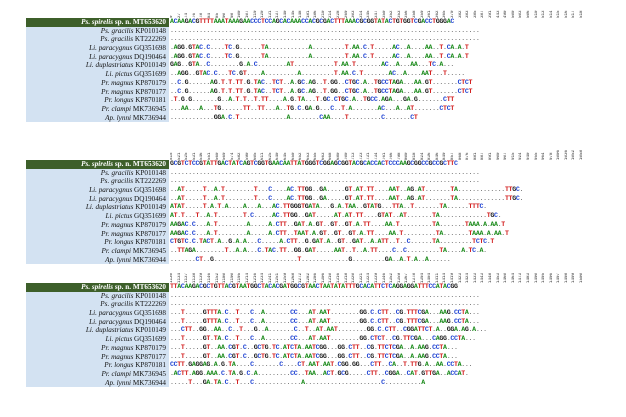 This screenshot has height=417, width=626. Describe the element at coordinates (316, 156) in the screenshot. I see `position-label: 655` at that location.